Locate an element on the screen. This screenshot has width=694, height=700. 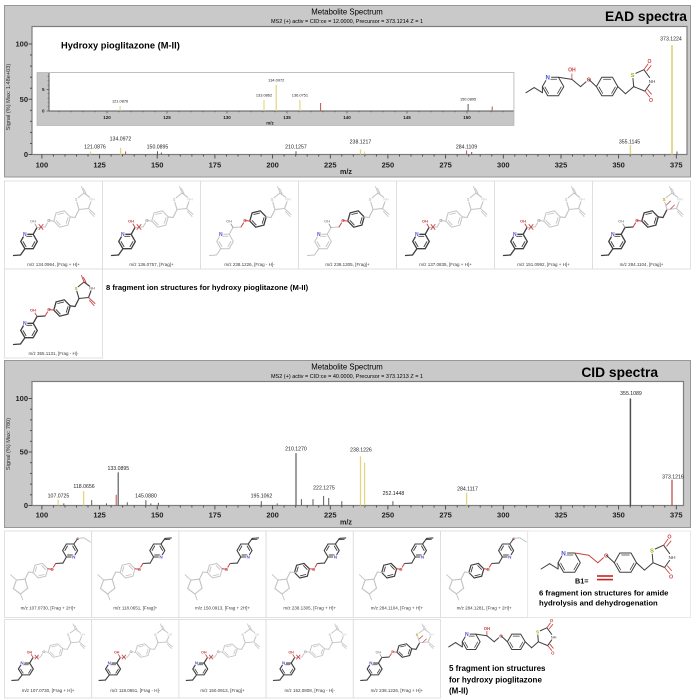
svg-text: 238.1226 is located at coordinates (361, 451).